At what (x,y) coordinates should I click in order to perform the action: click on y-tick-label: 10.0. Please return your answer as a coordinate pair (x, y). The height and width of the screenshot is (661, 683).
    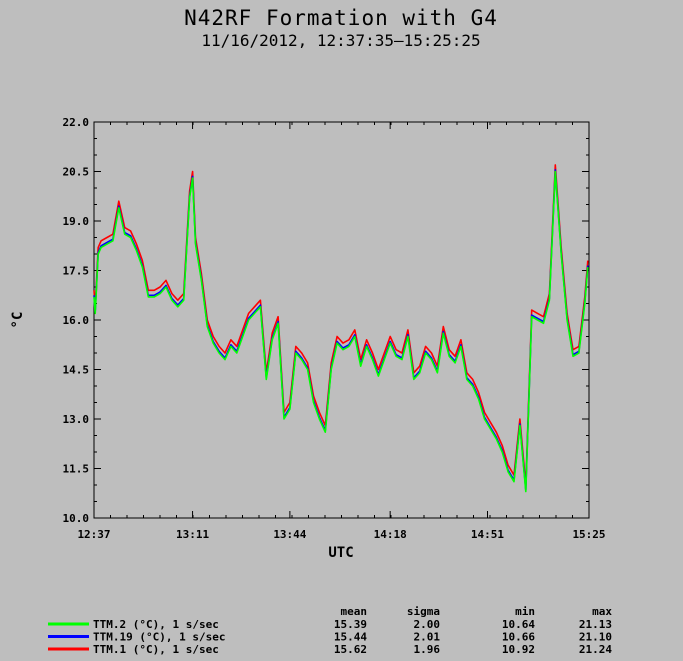
    Looking at the image, I should click on (76, 518).